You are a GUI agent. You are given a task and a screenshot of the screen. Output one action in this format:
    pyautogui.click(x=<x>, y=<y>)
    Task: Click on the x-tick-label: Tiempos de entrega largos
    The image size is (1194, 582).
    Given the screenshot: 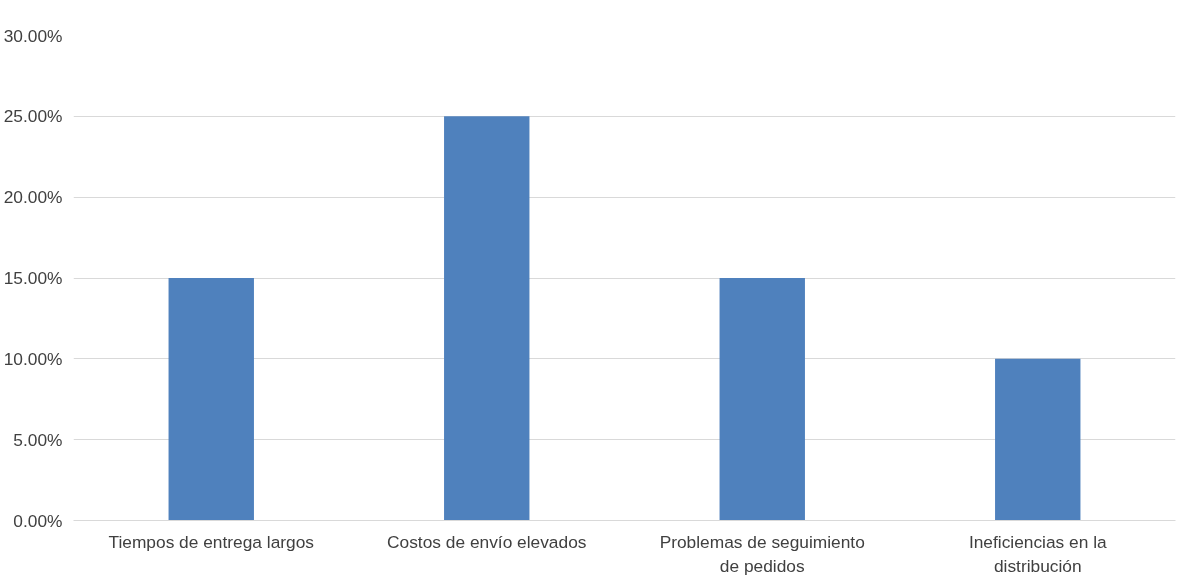 What is the action you would take?
    pyautogui.click(x=211, y=541)
    